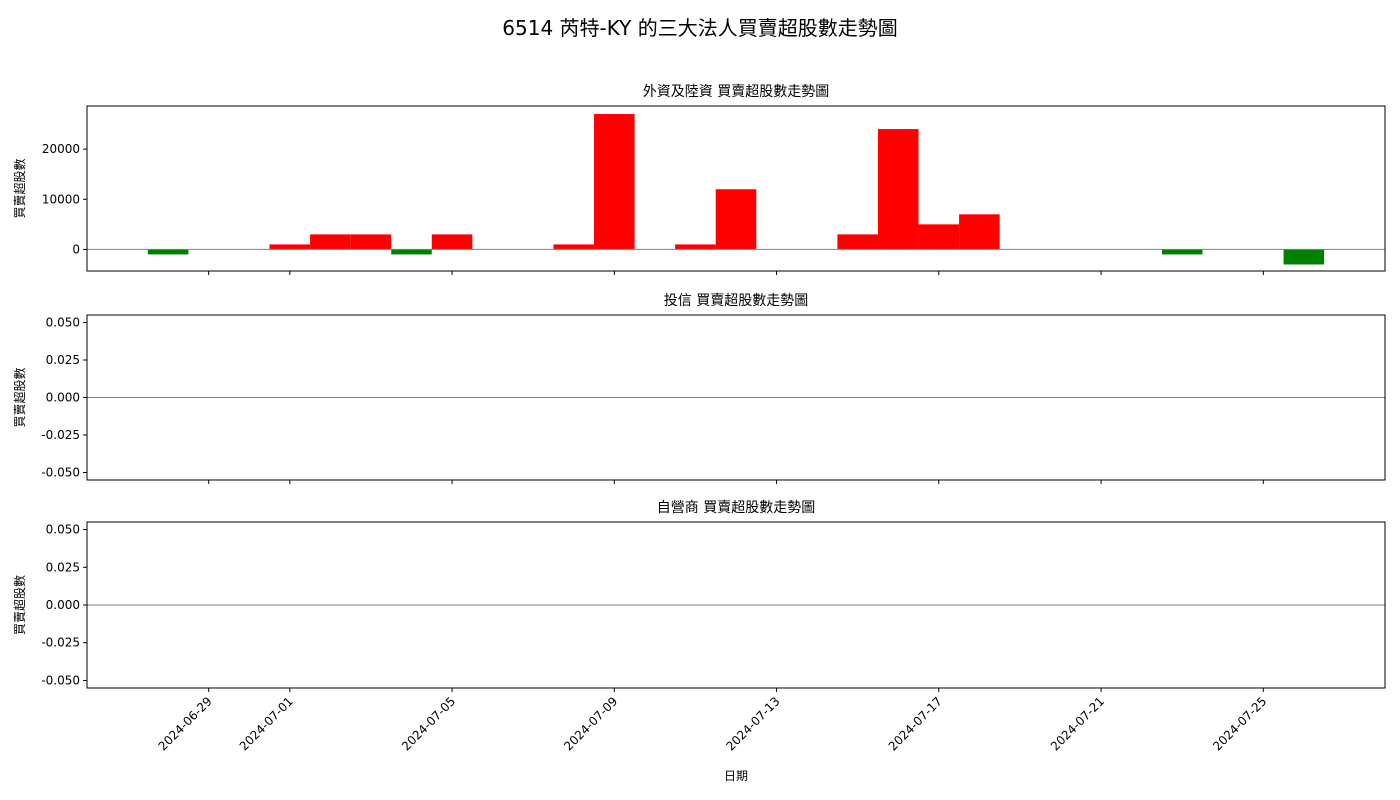 Image resolution: width=1400 pixels, height=800 pixels. I want to click on figure-title: 6514 芮特-KY 的三大法人買賣超股數走勢圖, so click(700, 28).